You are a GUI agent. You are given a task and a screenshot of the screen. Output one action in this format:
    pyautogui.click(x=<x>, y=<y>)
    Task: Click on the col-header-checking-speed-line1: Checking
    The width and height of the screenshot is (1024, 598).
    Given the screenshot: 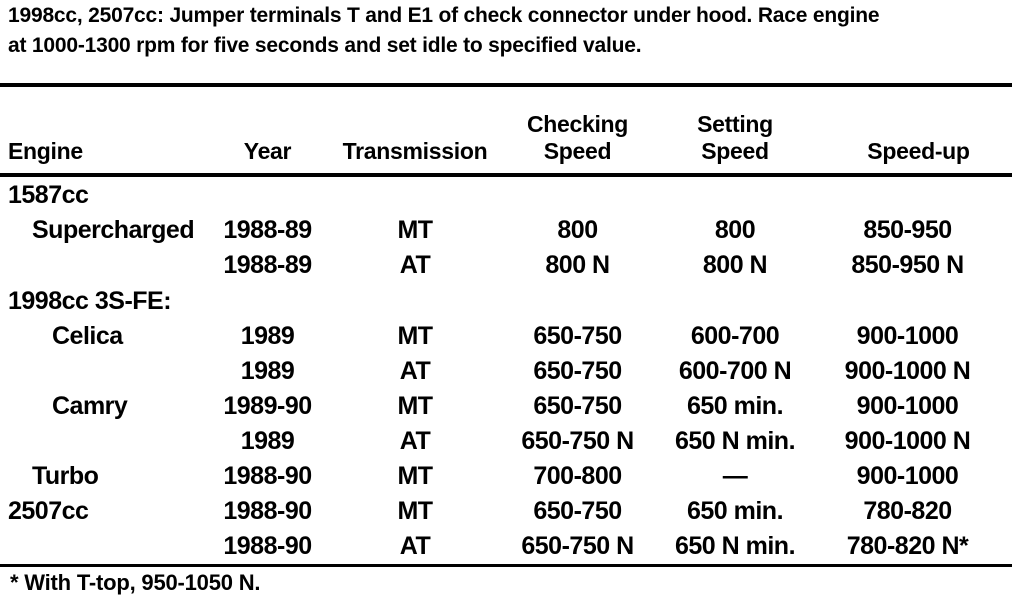 What is the action you would take?
    pyautogui.click(x=577, y=124)
    